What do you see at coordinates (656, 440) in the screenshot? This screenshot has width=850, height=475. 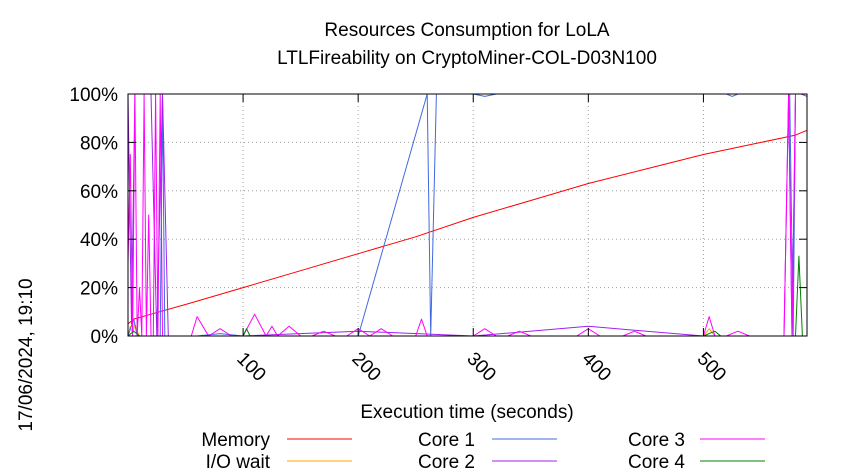 I see `legend-label-core-3: Core 3` at bounding box center [656, 440].